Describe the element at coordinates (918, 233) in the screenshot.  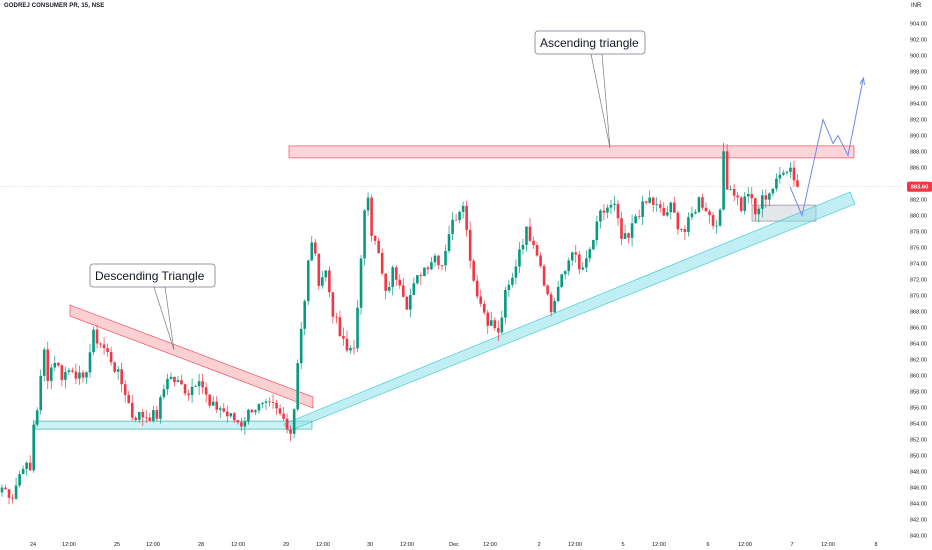
I see `y-tick-label: 878.00` at that location.